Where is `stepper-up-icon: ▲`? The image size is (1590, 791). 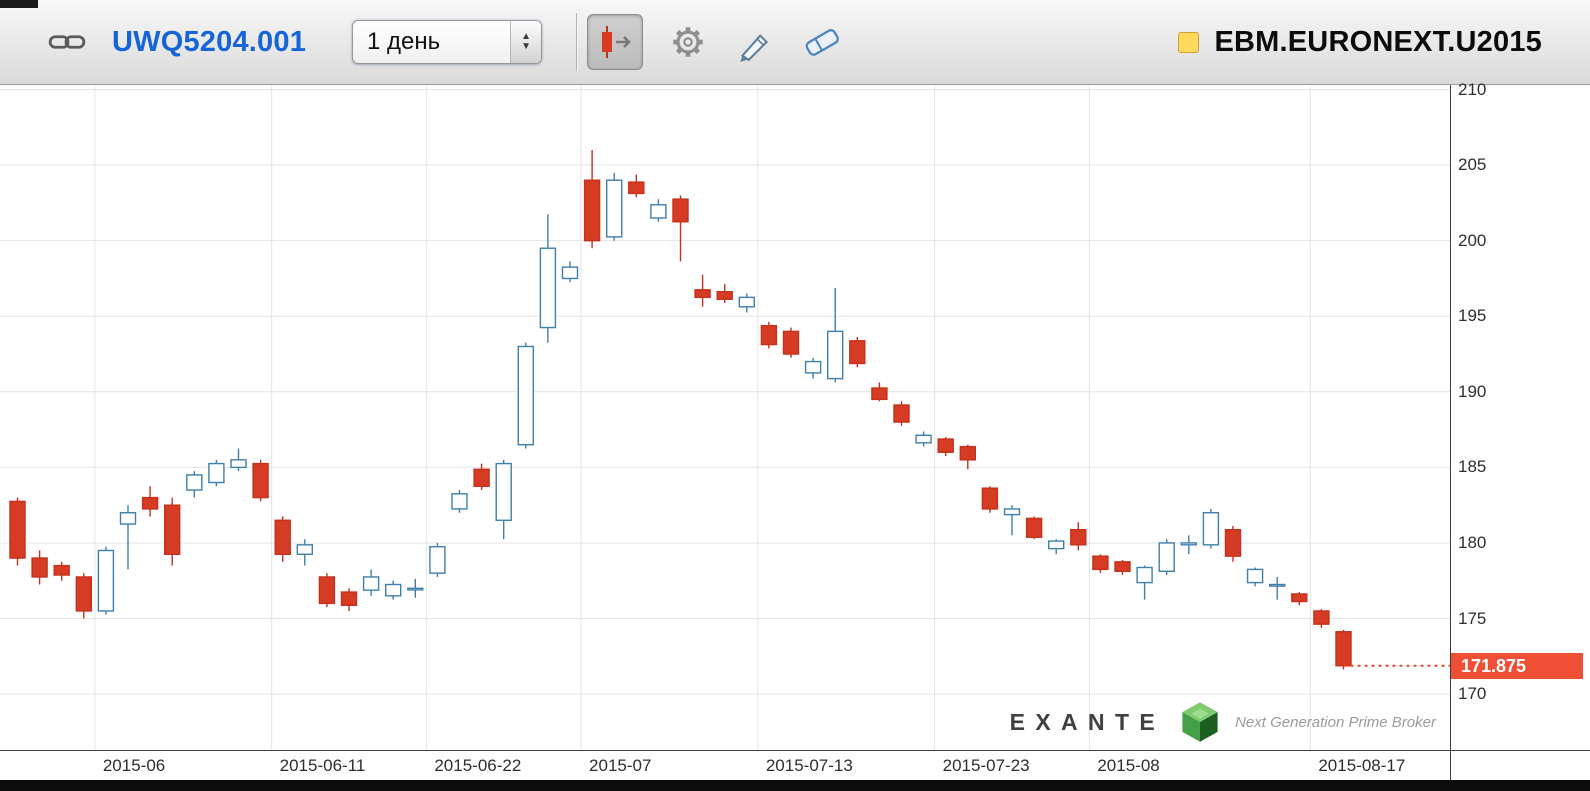 stepper-up-icon: ▲ is located at coordinates (526, 36).